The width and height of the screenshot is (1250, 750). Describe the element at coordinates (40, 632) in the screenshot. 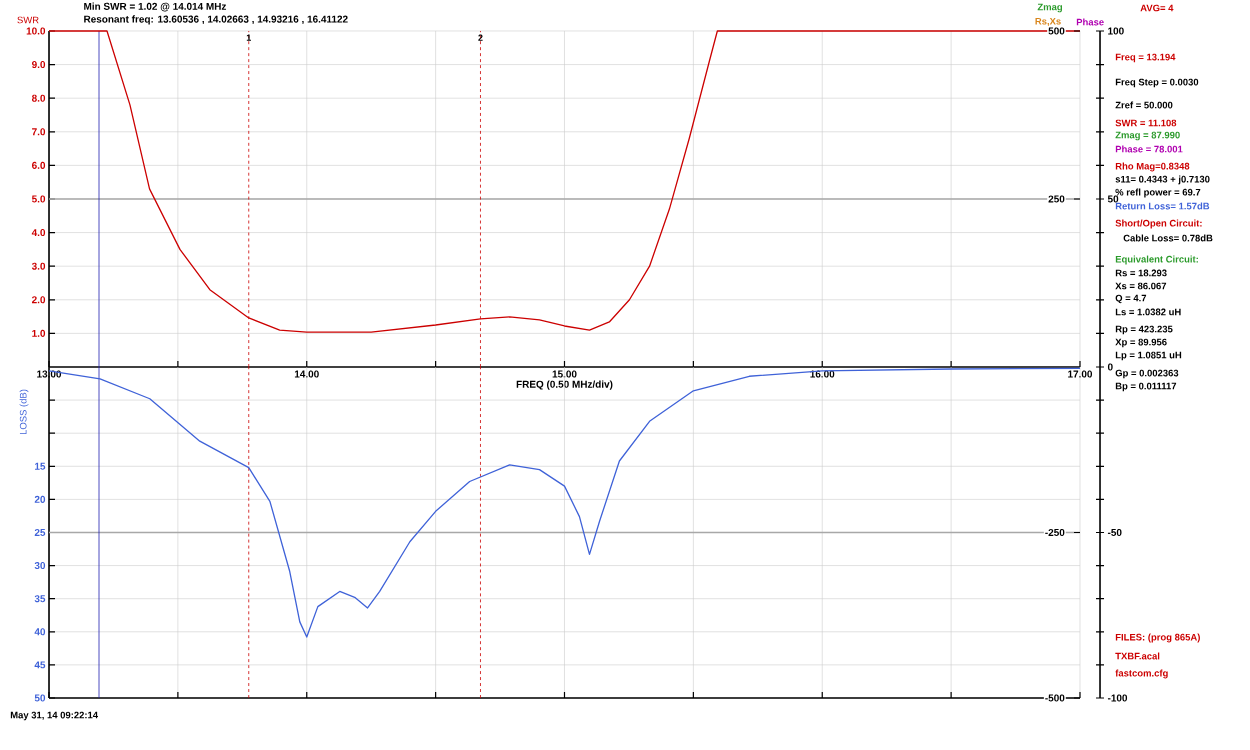

I see `y-tick-label: 40` at that location.